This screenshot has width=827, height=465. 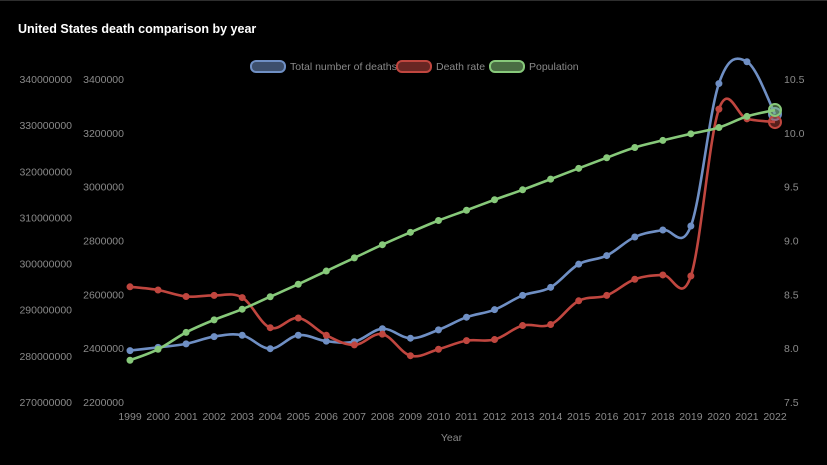 What do you see at coordinates (137, 29) in the screenshot?
I see `chart-title: United States death comparison by year` at bounding box center [137, 29].